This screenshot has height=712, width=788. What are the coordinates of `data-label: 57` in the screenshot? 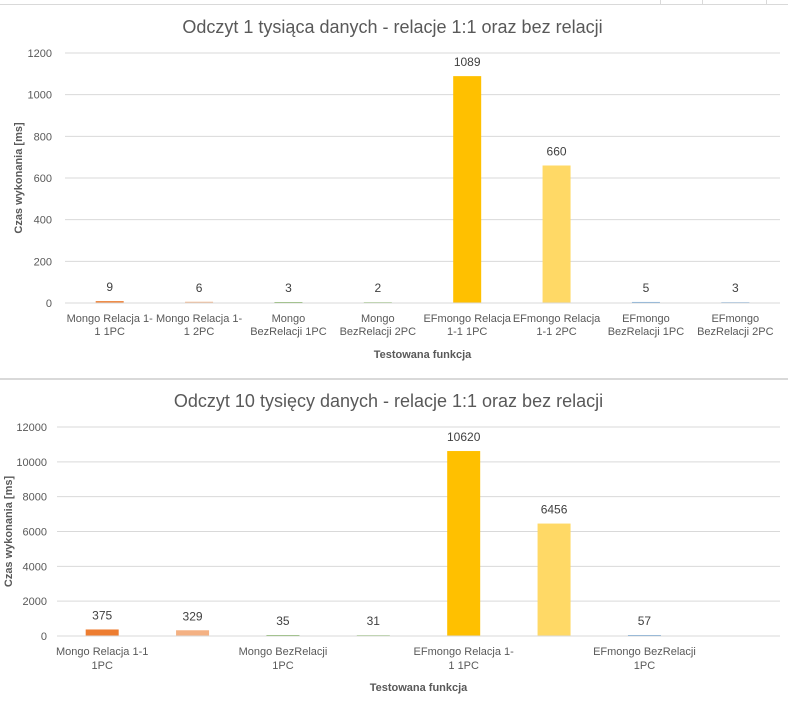 It's located at (645, 621).